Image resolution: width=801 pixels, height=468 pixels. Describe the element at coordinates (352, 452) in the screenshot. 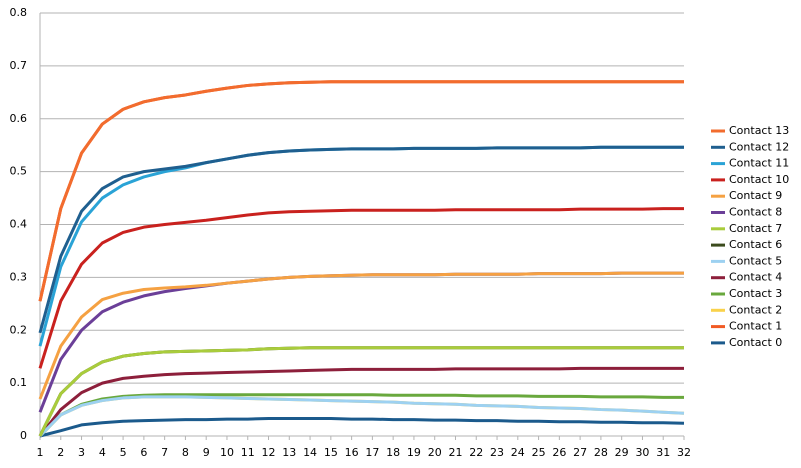

I see `x-tick-label: 16` at that location.